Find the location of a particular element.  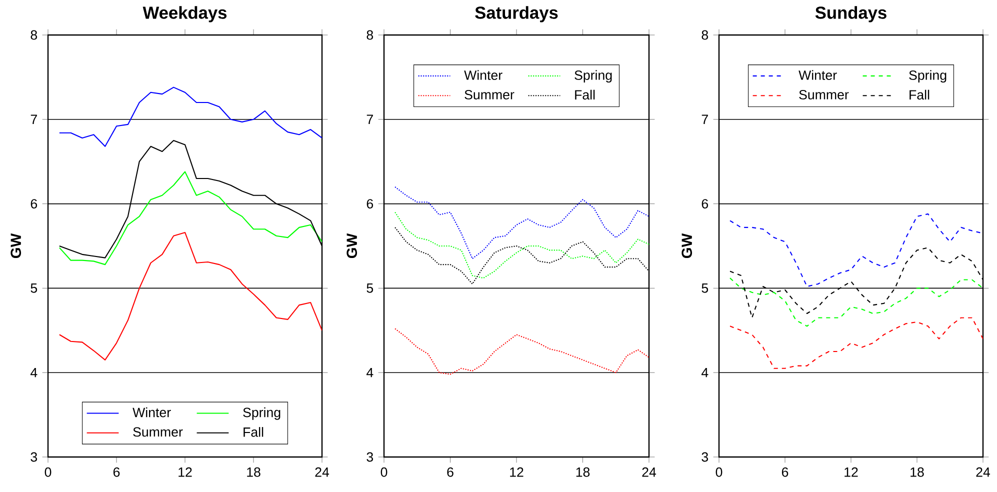

chart-title: Weekdays is located at coordinates (184, 14).